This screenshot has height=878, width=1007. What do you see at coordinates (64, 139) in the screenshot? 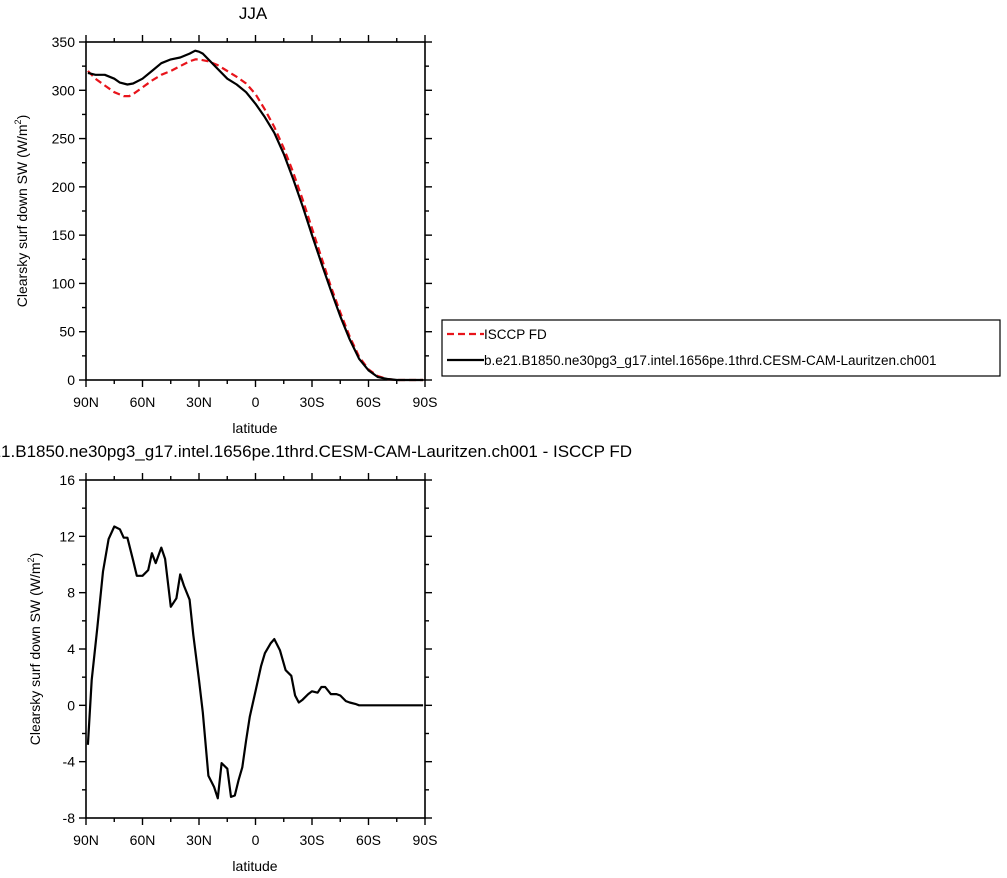
I see `top-y-tick-label: 250` at bounding box center [64, 139].